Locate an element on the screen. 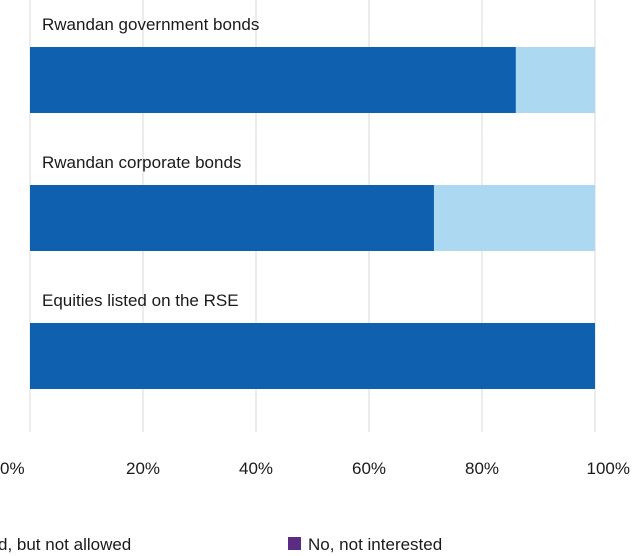  tick-label-4: 80% is located at coordinates (482, 468).